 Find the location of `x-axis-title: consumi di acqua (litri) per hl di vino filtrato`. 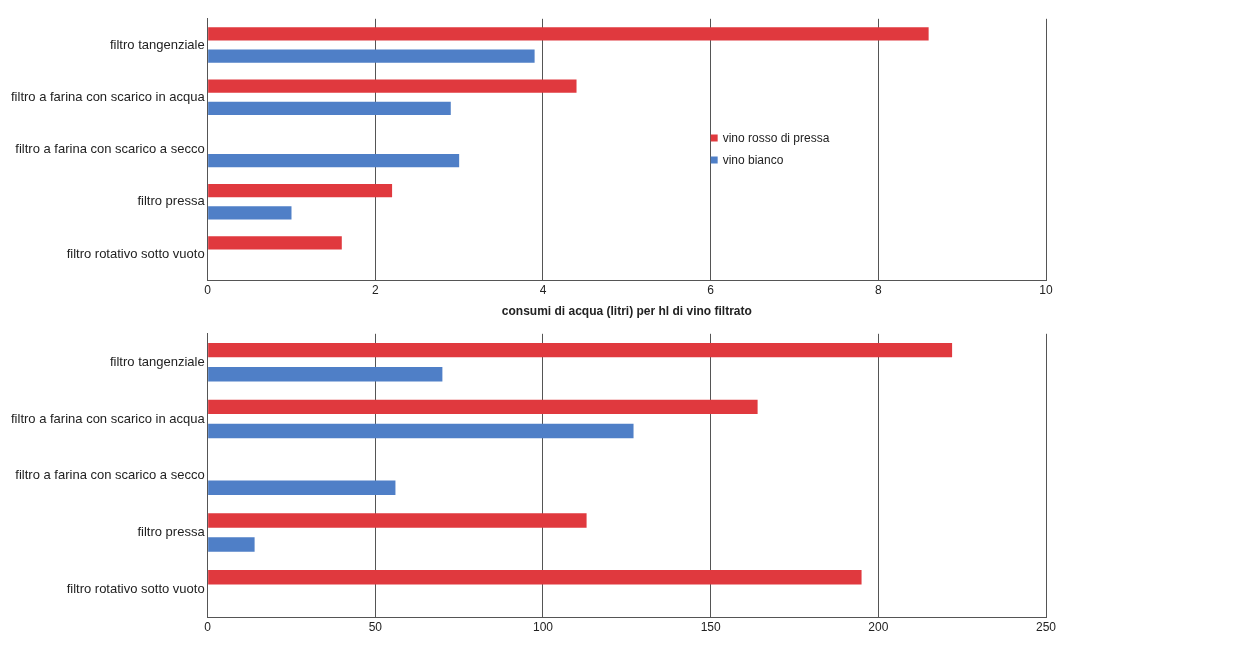

x-axis-title: consumi di acqua (litri) per hl di vino filtrato is located at coordinates (626, 311).